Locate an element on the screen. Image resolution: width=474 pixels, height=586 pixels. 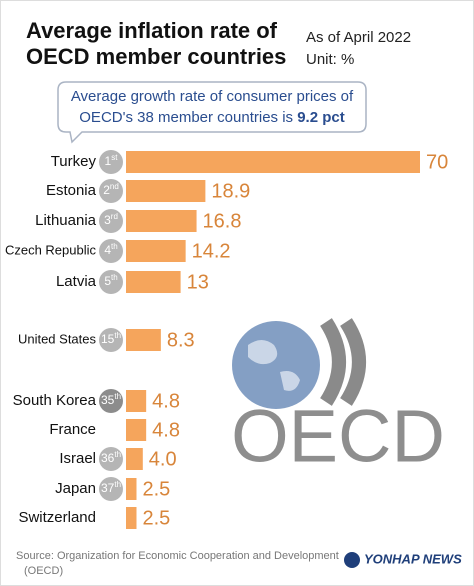
credit: YONHAP NEWS is located at coordinates (413, 558).